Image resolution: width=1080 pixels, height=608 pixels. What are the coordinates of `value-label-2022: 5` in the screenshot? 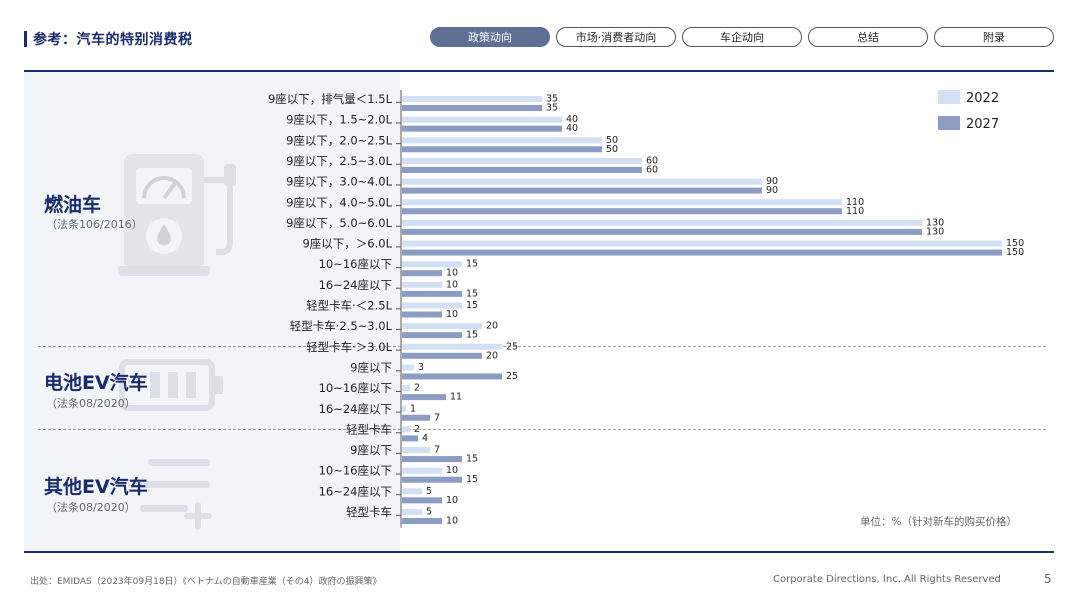 It's located at (429, 491).